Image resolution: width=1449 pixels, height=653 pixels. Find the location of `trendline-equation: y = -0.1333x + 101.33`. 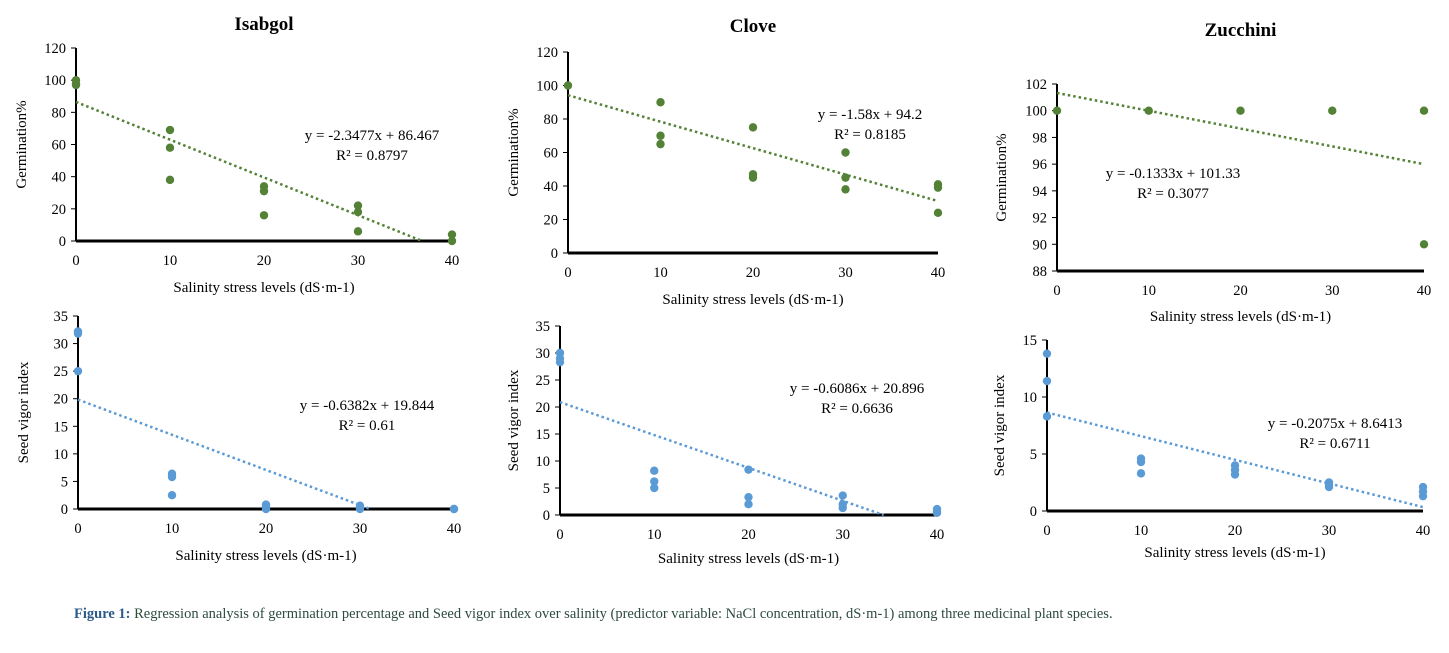

trendline-equation: y = -0.1333x + 101.33 is located at coordinates (1173, 174).